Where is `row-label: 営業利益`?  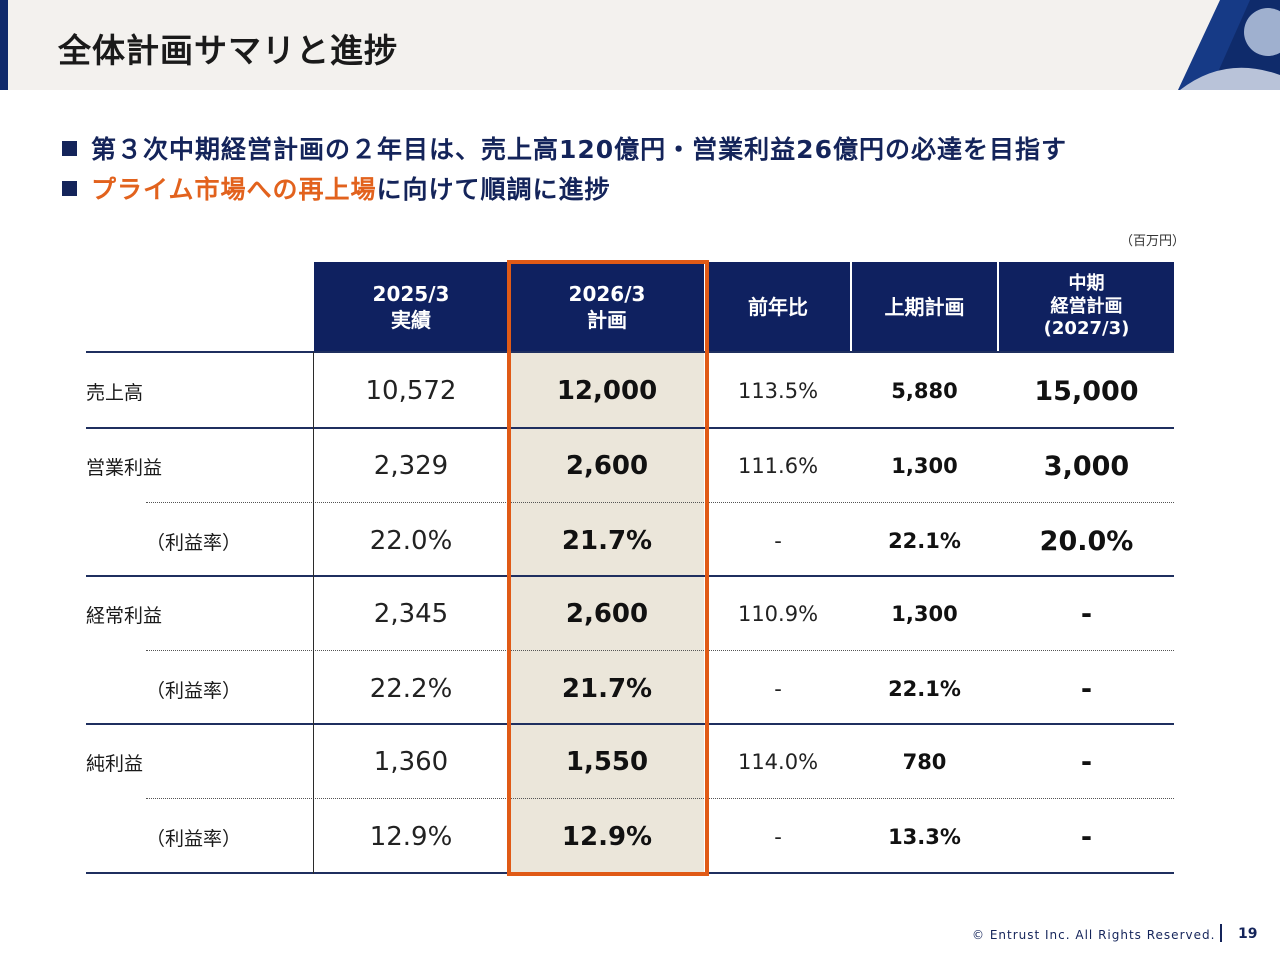 row-label: 営業利益 is located at coordinates (124, 467).